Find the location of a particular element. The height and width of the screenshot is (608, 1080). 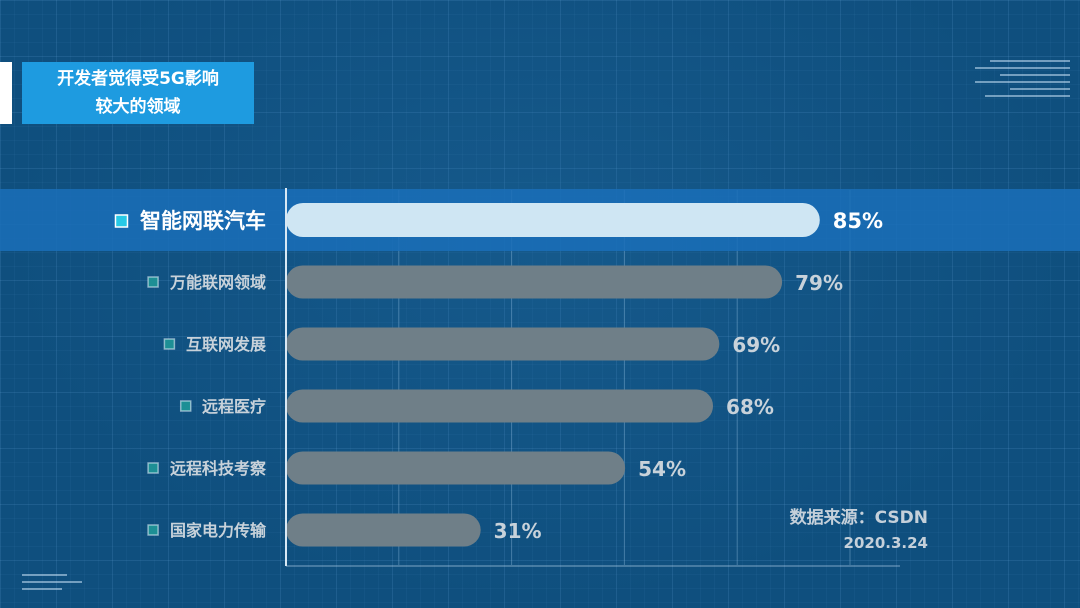

bar-value-label: 31% is located at coordinates (518, 531).